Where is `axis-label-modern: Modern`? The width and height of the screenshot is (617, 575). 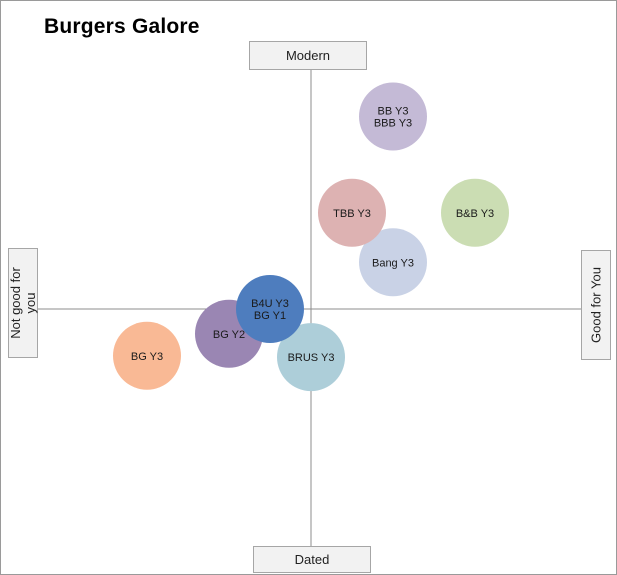 axis-label-modern: Modern is located at coordinates (308, 55).